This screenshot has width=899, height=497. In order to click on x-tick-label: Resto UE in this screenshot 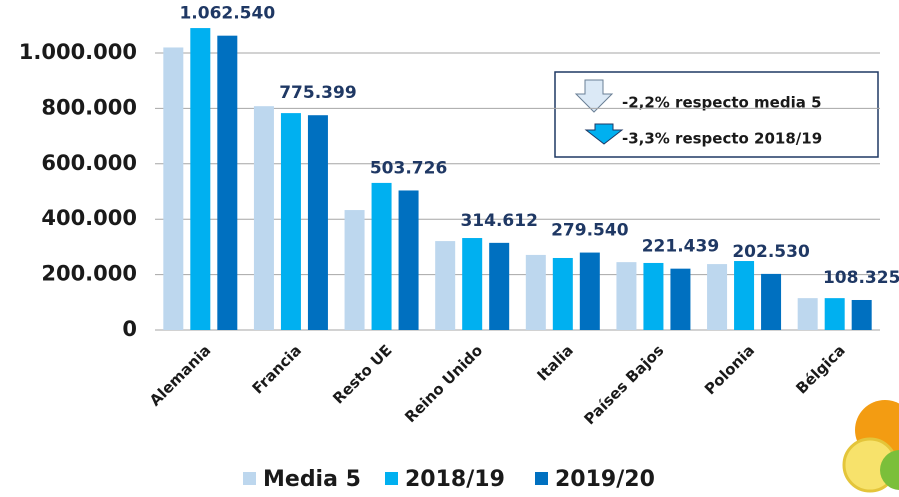, I will do `click(362, 374)`.